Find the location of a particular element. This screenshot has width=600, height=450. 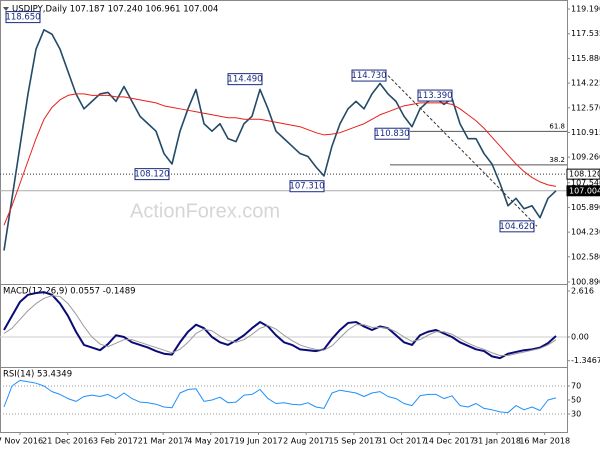

x-tick-label: 16 Mar 2018 is located at coordinates (544, 441).